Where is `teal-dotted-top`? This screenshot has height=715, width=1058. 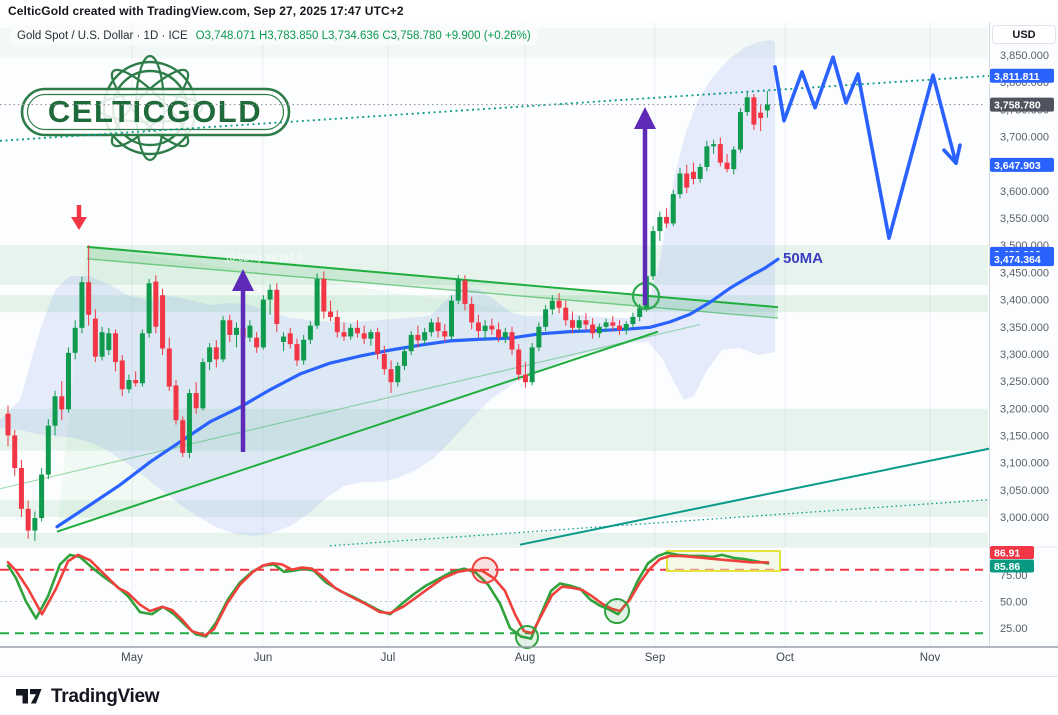 teal-dotted-top is located at coordinates (495, 108).